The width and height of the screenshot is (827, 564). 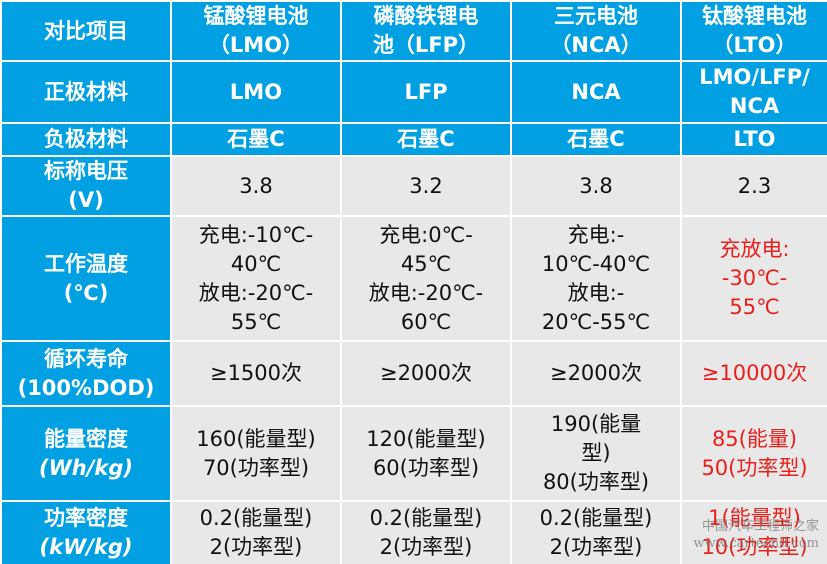 I want to click on cell-line: 120(能量型), so click(x=426, y=438).